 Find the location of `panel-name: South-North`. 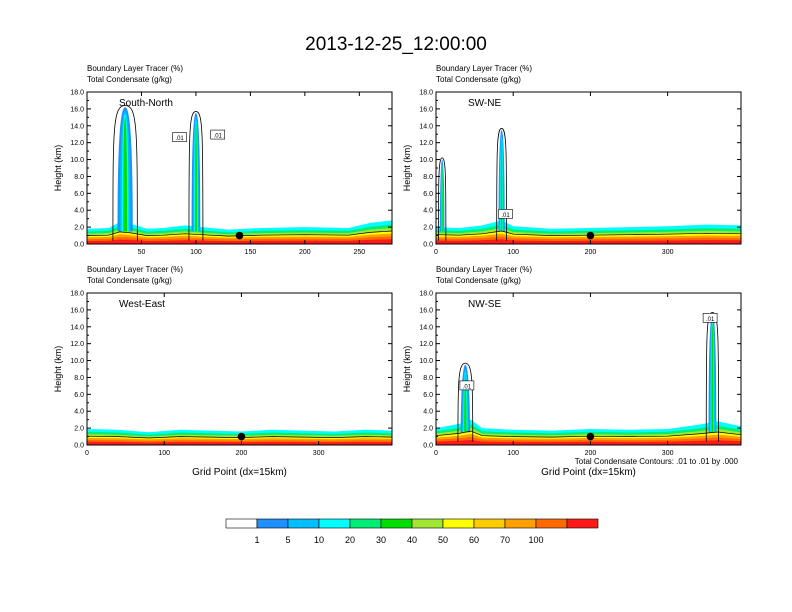

panel-name: South-North is located at coordinates (146, 103).